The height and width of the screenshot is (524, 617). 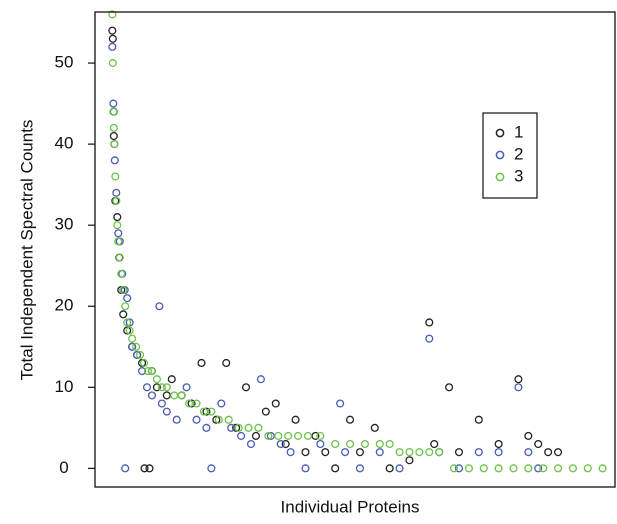 What do you see at coordinates (64, 62) in the screenshot?
I see `y-tick-label: 50` at bounding box center [64, 62].